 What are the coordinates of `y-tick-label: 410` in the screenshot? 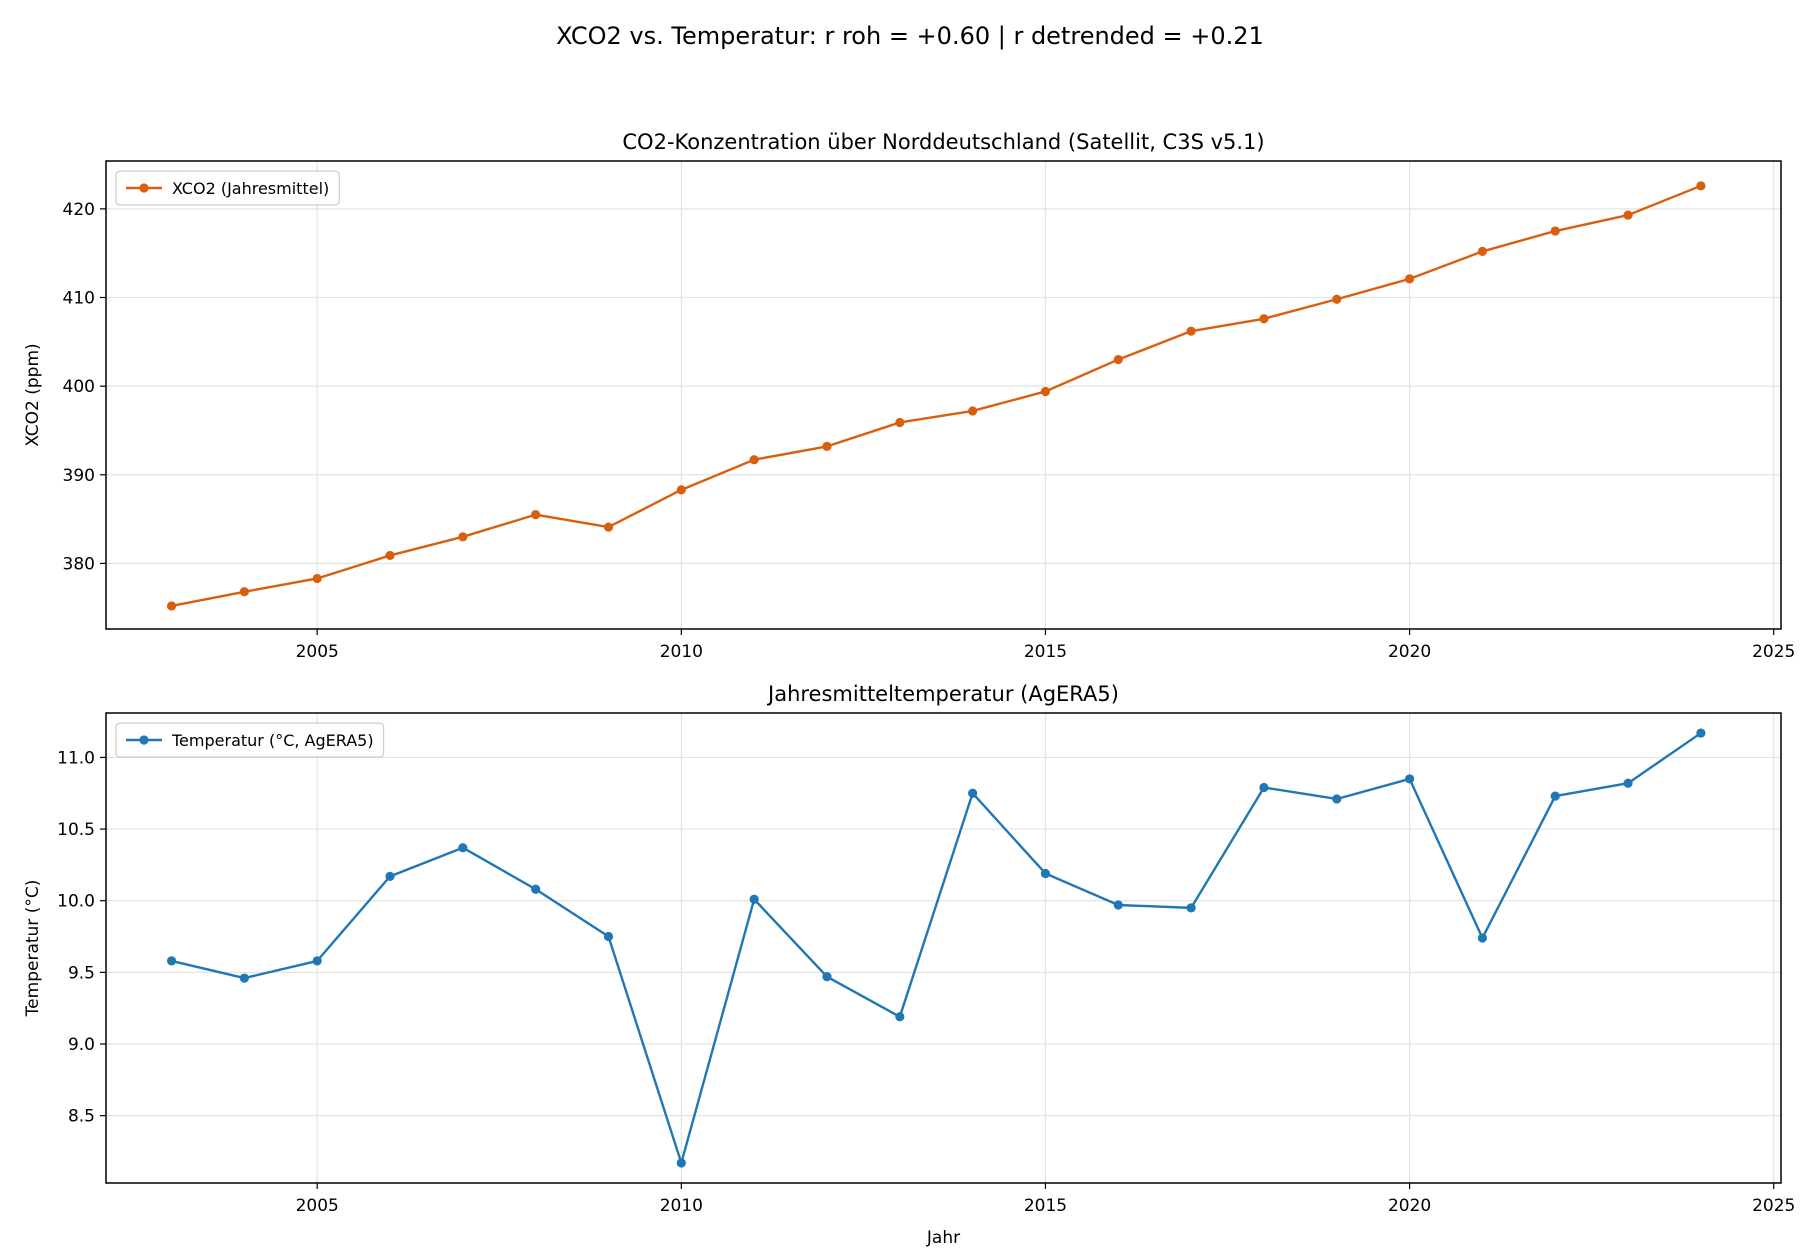 It's located at (79, 299).